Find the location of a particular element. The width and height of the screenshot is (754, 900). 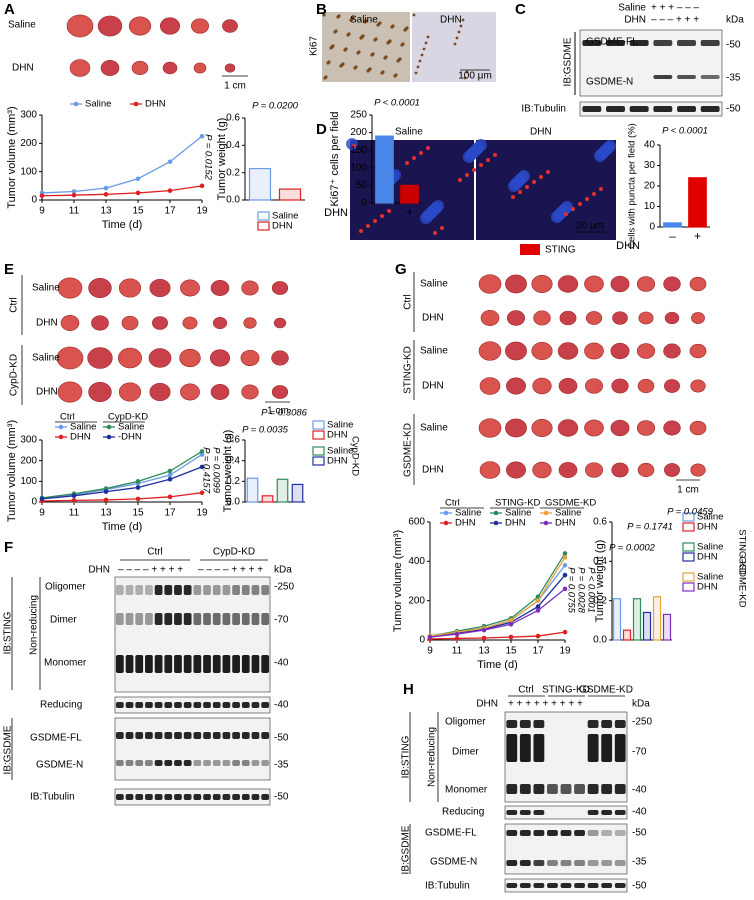

label: Non-reducing is located at coordinates (432, 757).